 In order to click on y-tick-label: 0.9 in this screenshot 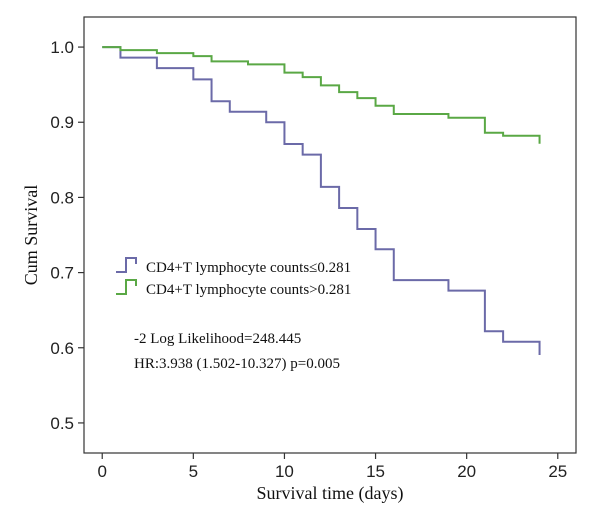, I will do `click(62, 122)`.